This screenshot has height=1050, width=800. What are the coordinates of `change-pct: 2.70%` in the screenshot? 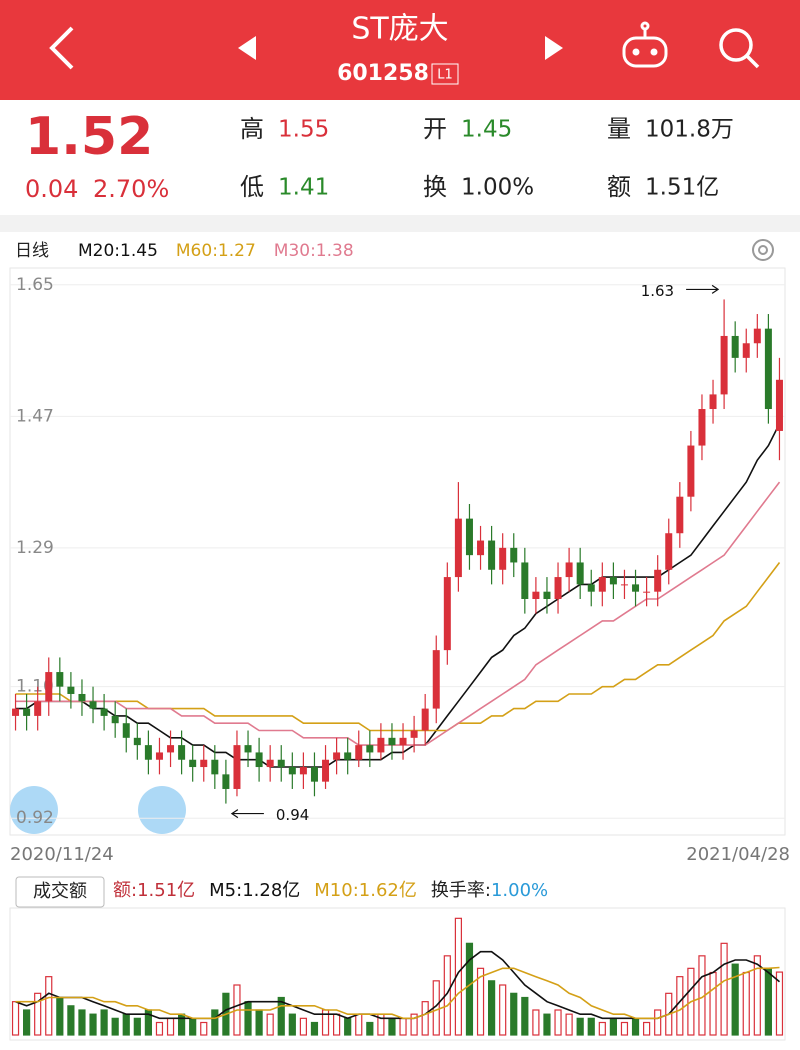 It's located at (131, 189).